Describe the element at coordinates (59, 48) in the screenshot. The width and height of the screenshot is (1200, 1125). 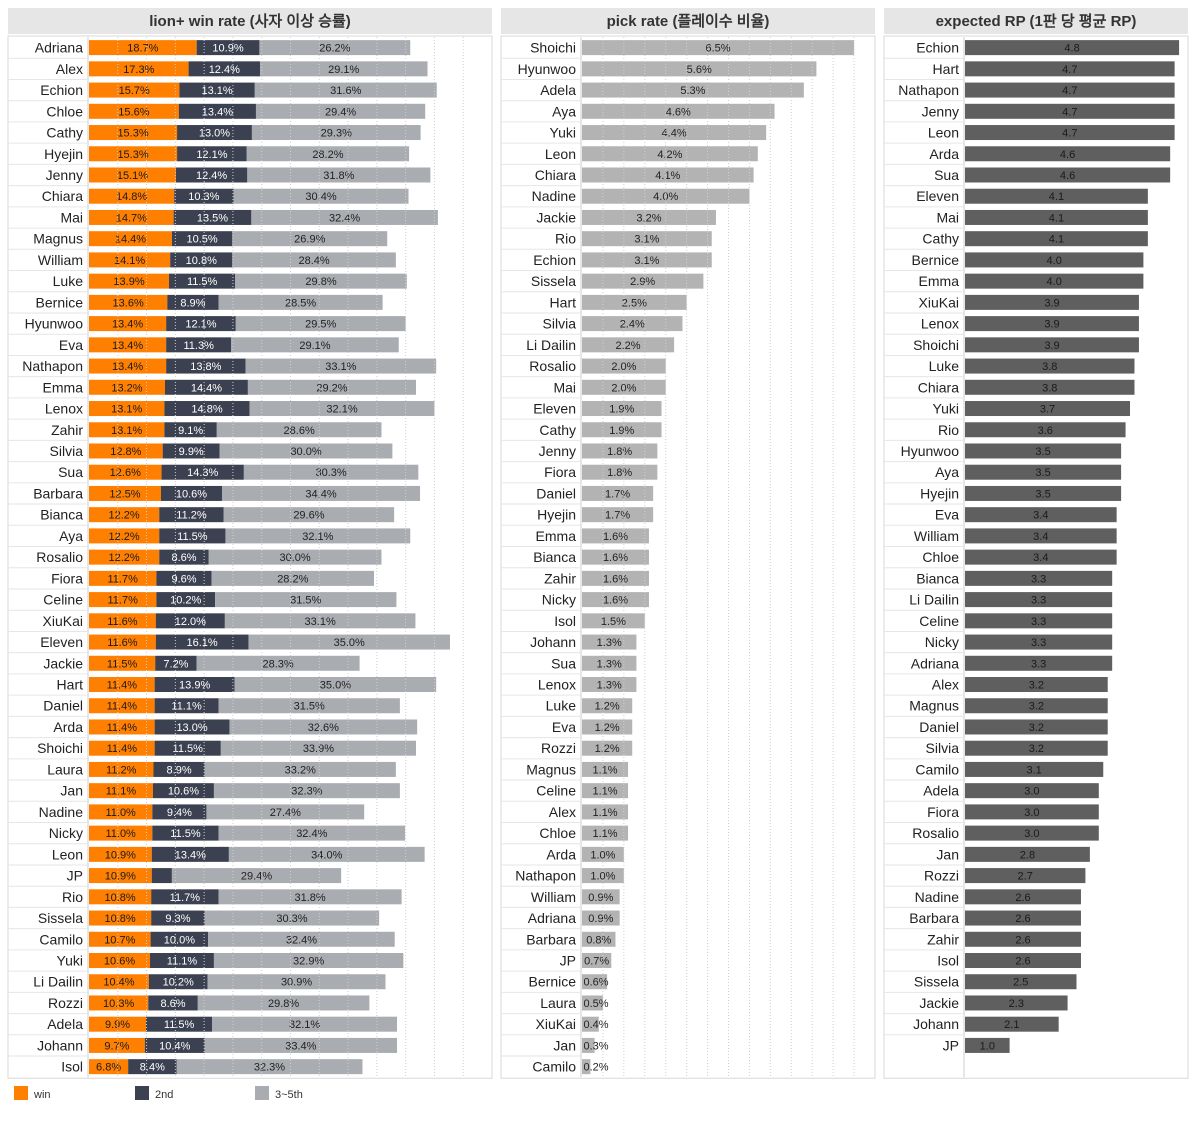
I see `category-label: Adriana` at that location.